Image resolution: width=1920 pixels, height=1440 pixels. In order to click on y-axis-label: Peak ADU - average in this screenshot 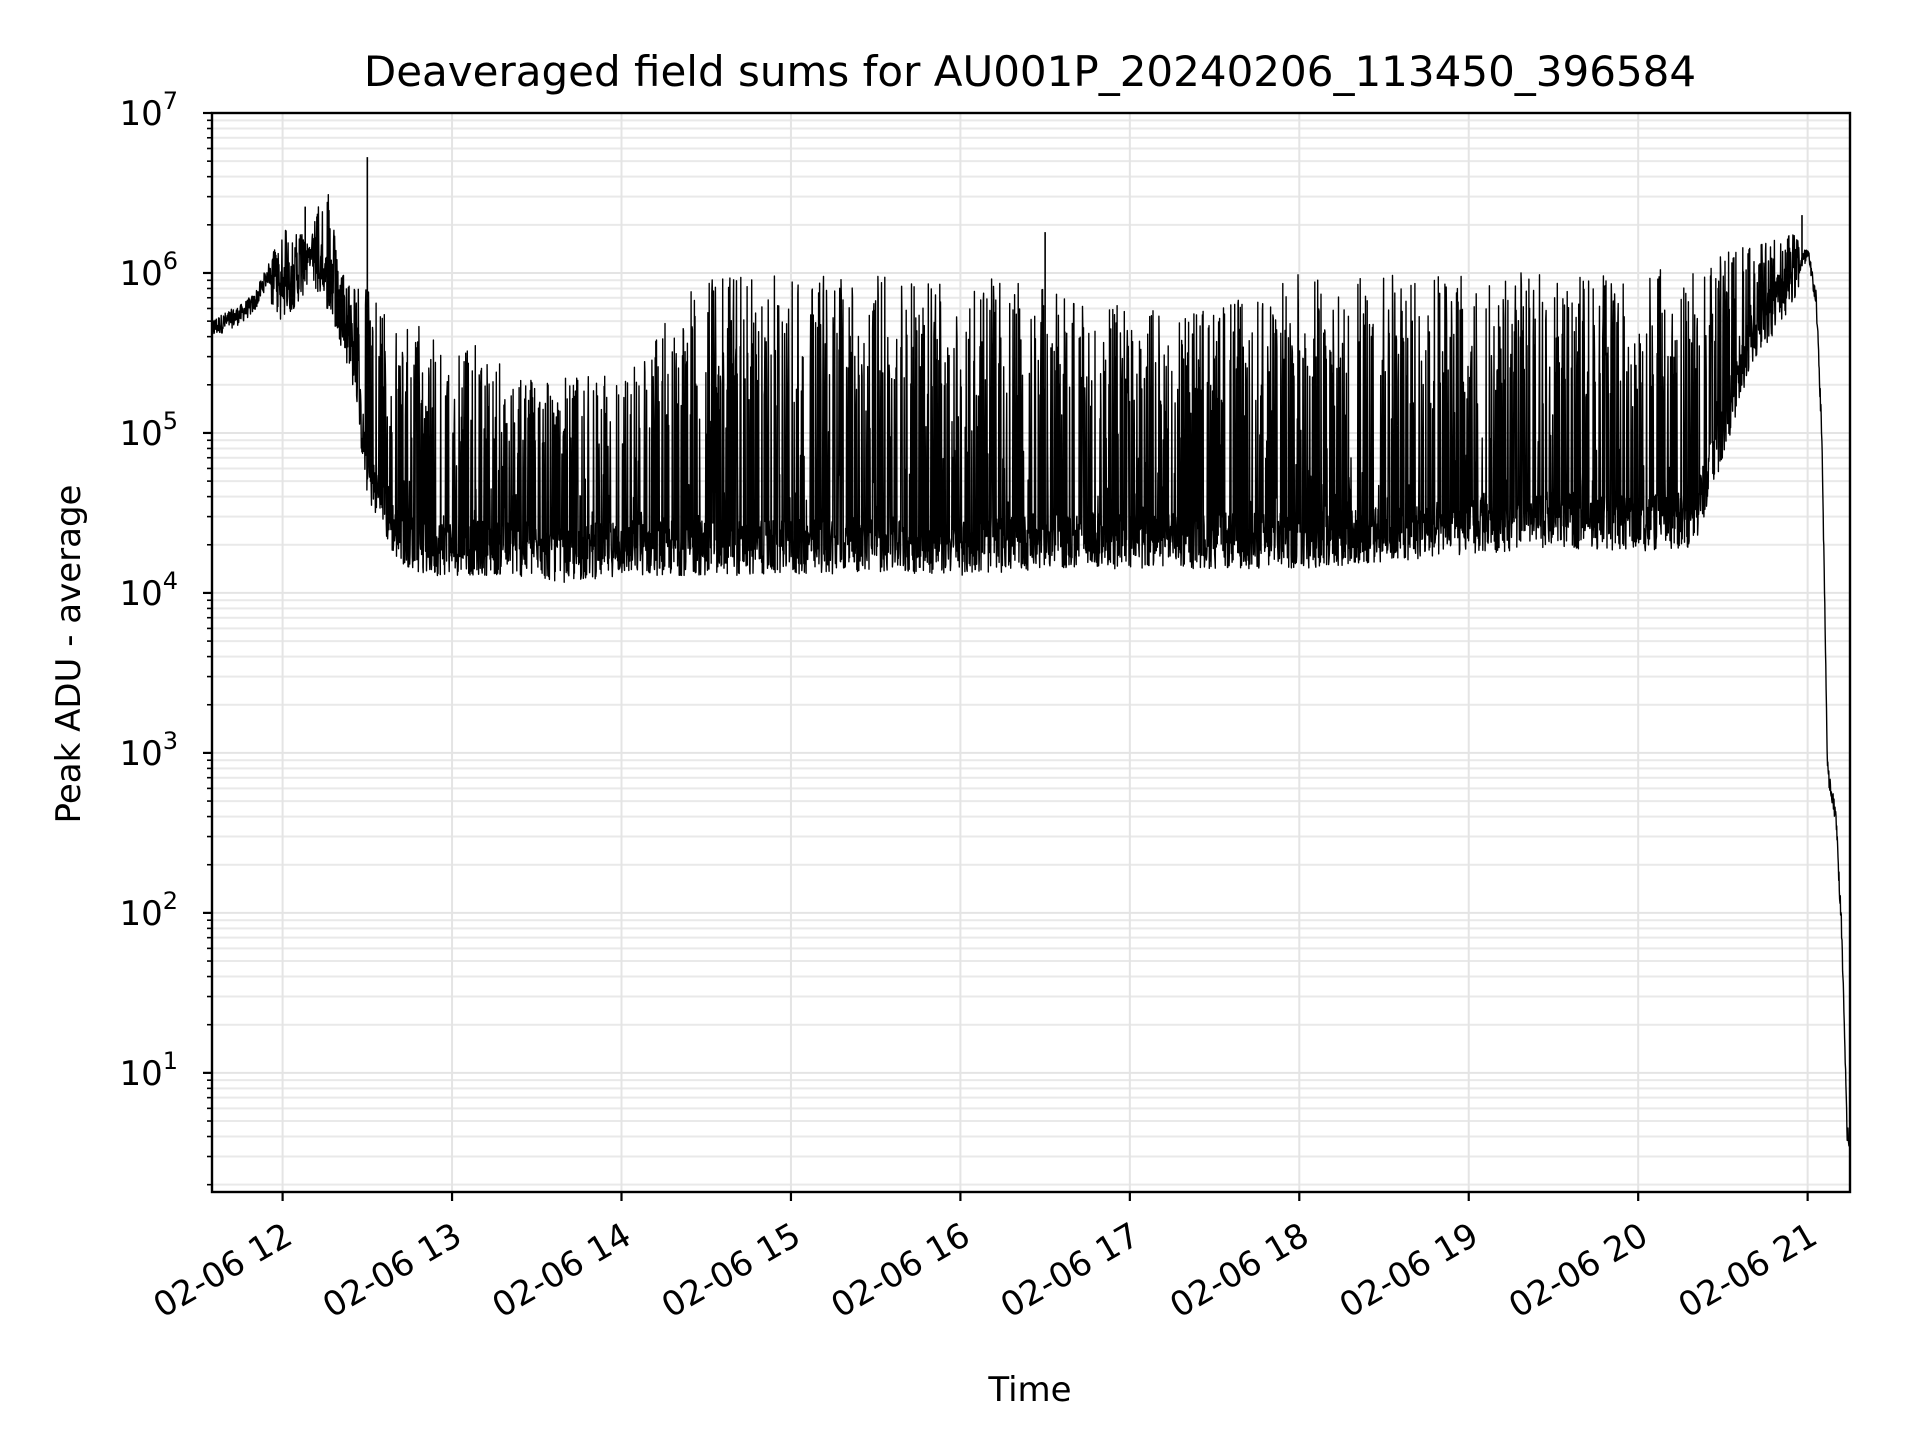, I will do `click(69, 654)`.